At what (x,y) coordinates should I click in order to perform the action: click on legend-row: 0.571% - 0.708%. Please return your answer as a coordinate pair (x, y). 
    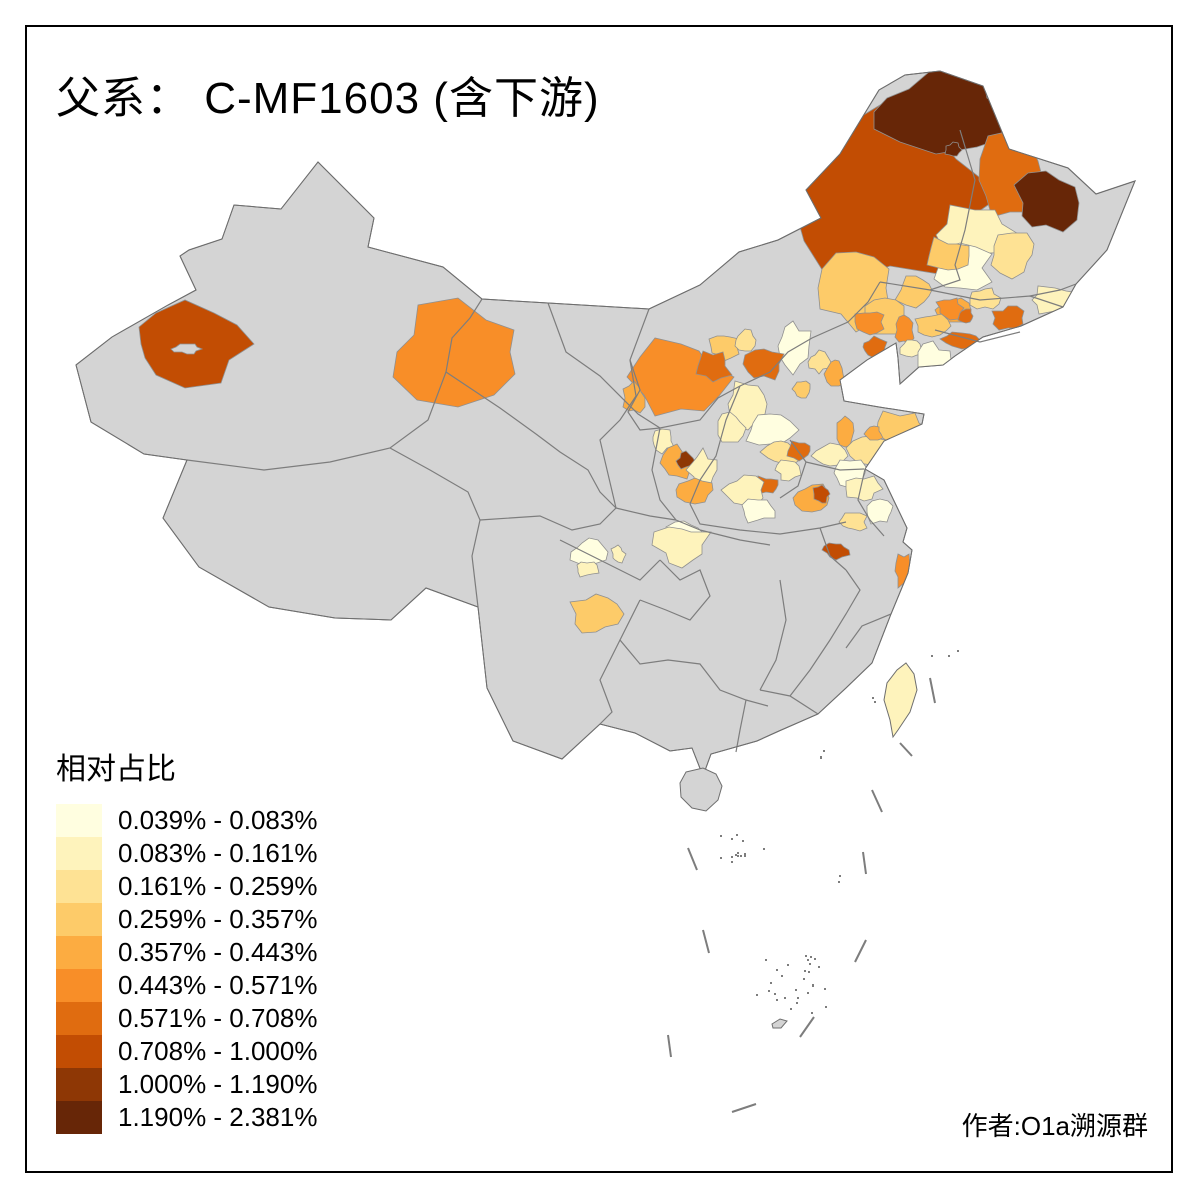
    Looking at the image, I should click on (186, 1018).